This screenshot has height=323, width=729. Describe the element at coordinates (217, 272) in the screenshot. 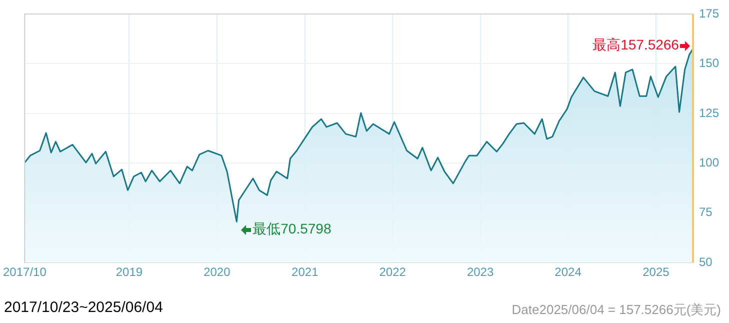

I see `x-tick-label: 2020` at that location.